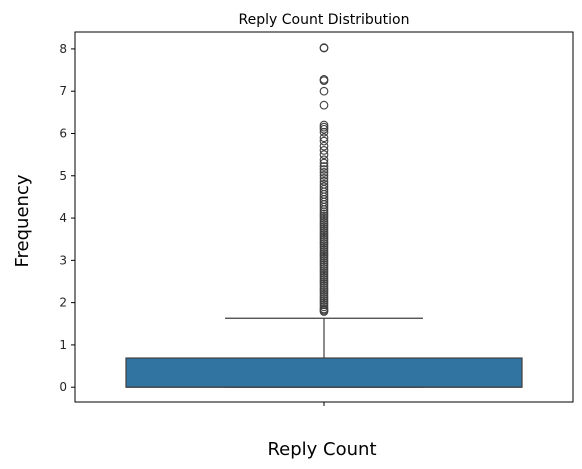 Image resolution: width=582 pixels, height=469 pixels. I want to click on y-tick-label: 4, so click(63, 218).